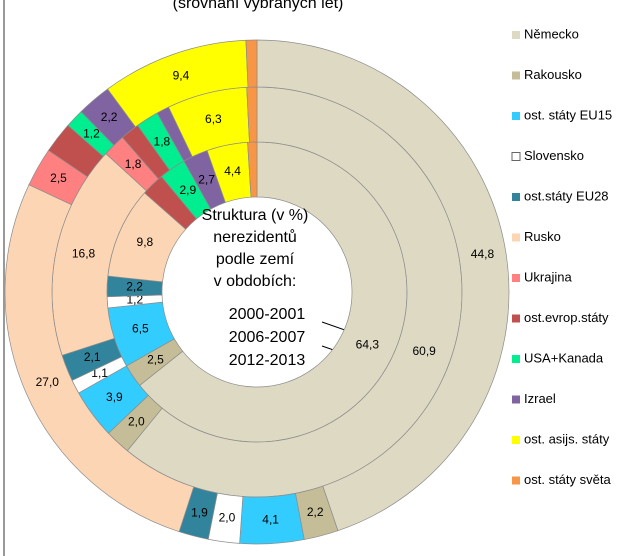  I want to click on center-text: podle zemí, so click(255, 259).